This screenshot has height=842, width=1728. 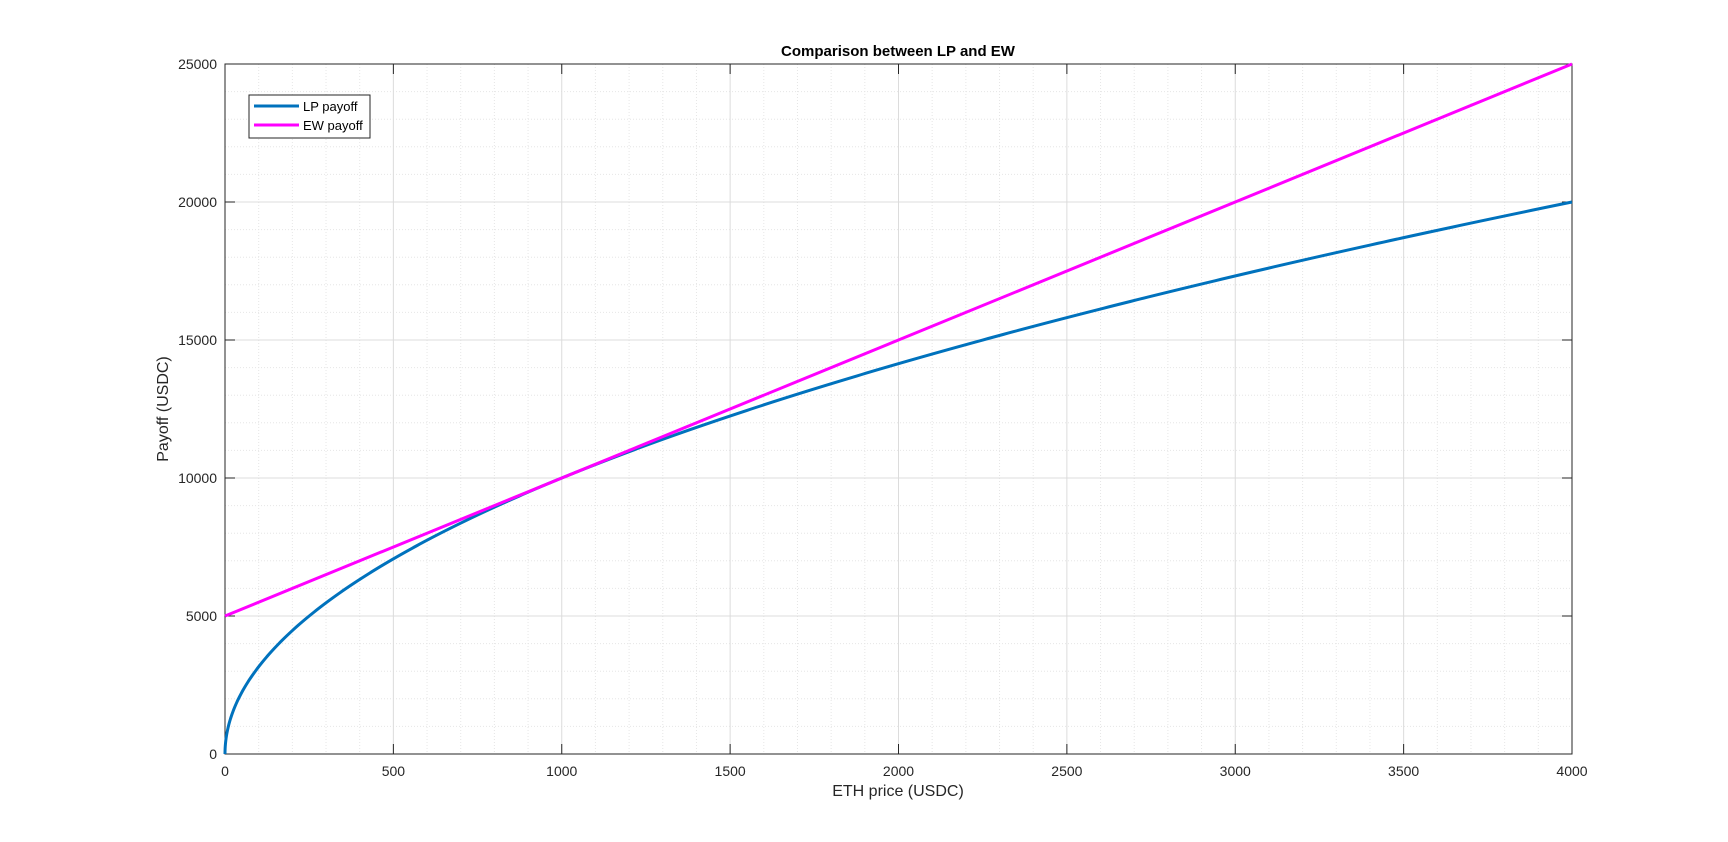 What do you see at coordinates (1571, 771) in the screenshot?
I see `x-tick-label: 4000` at bounding box center [1571, 771].